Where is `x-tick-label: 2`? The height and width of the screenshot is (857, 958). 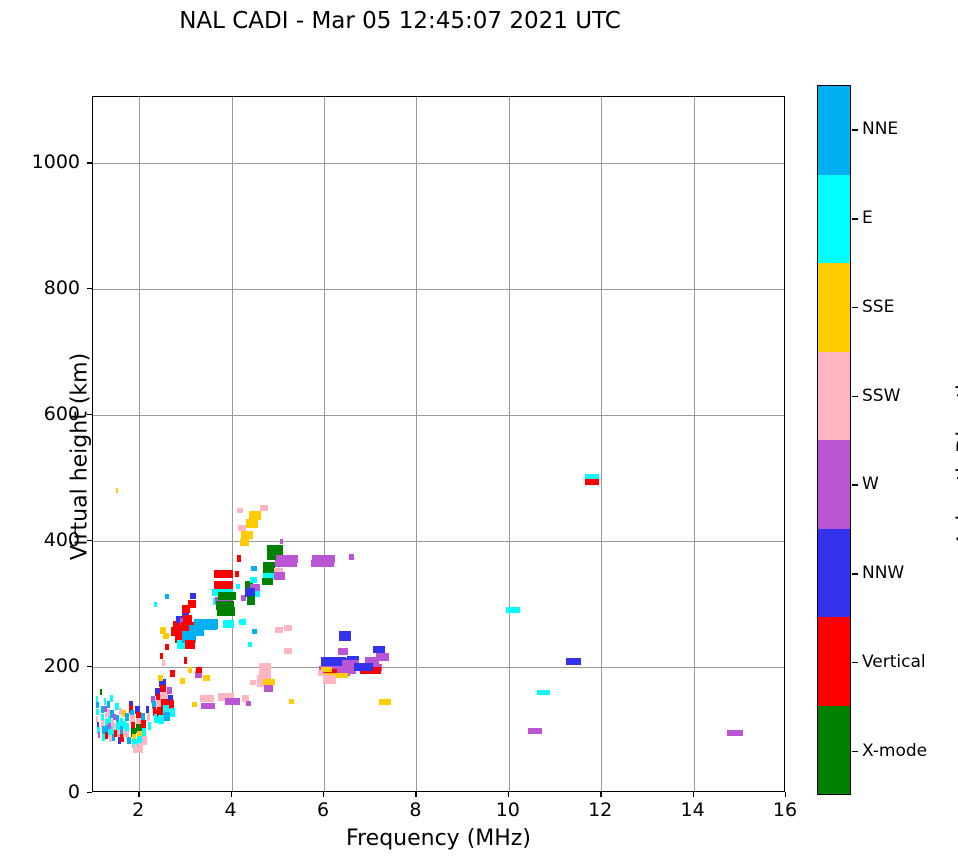 x-tick-label: 2 is located at coordinates (138, 810).